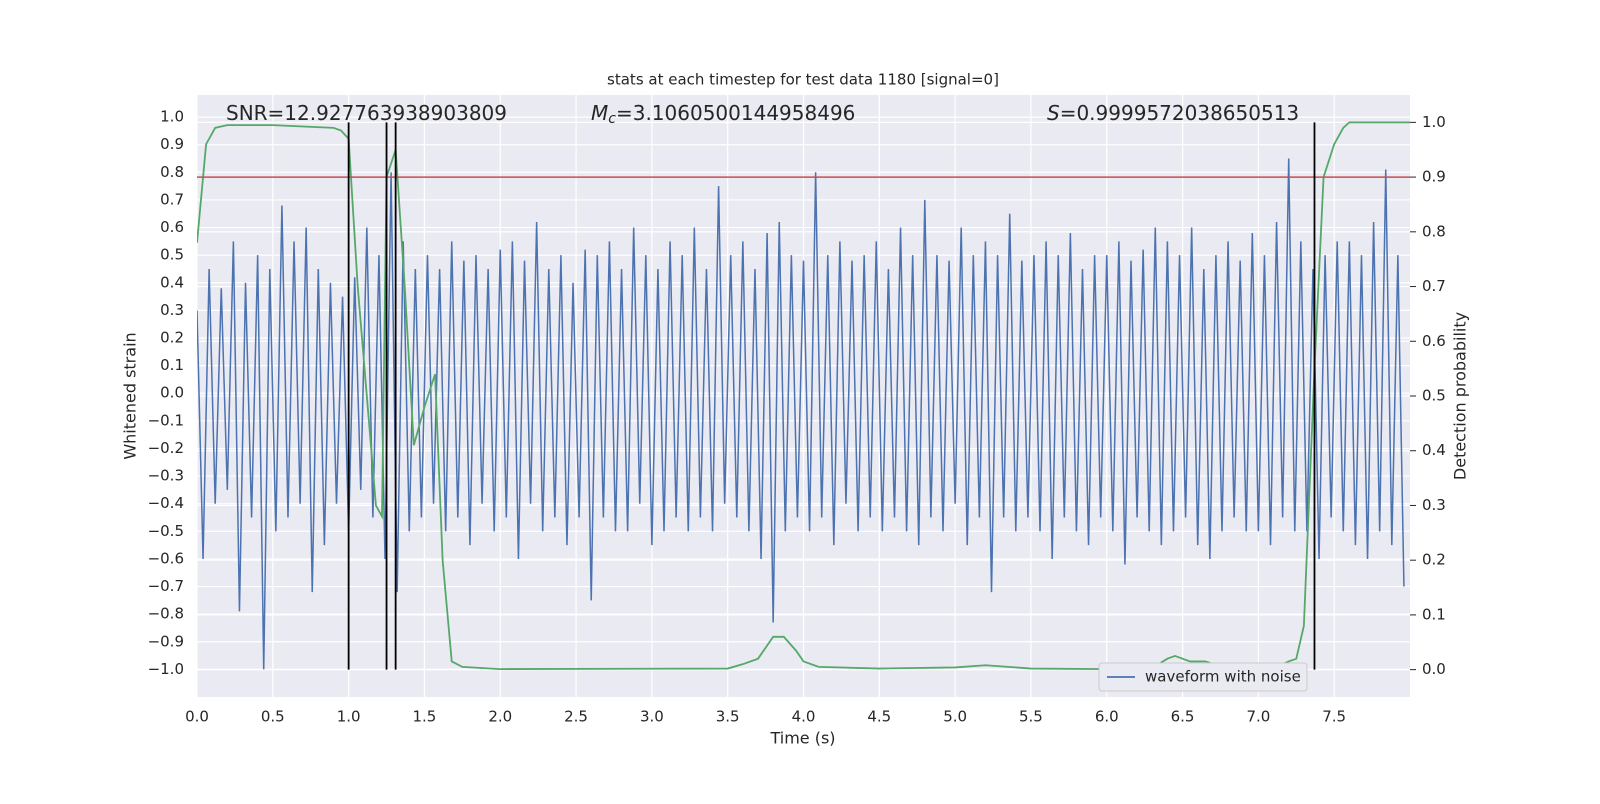 The width and height of the screenshot is (1600, 804). Describe the element at coordinates (172, 255) in the screenshot. I see `y-tick-label: 0.5` at that location.